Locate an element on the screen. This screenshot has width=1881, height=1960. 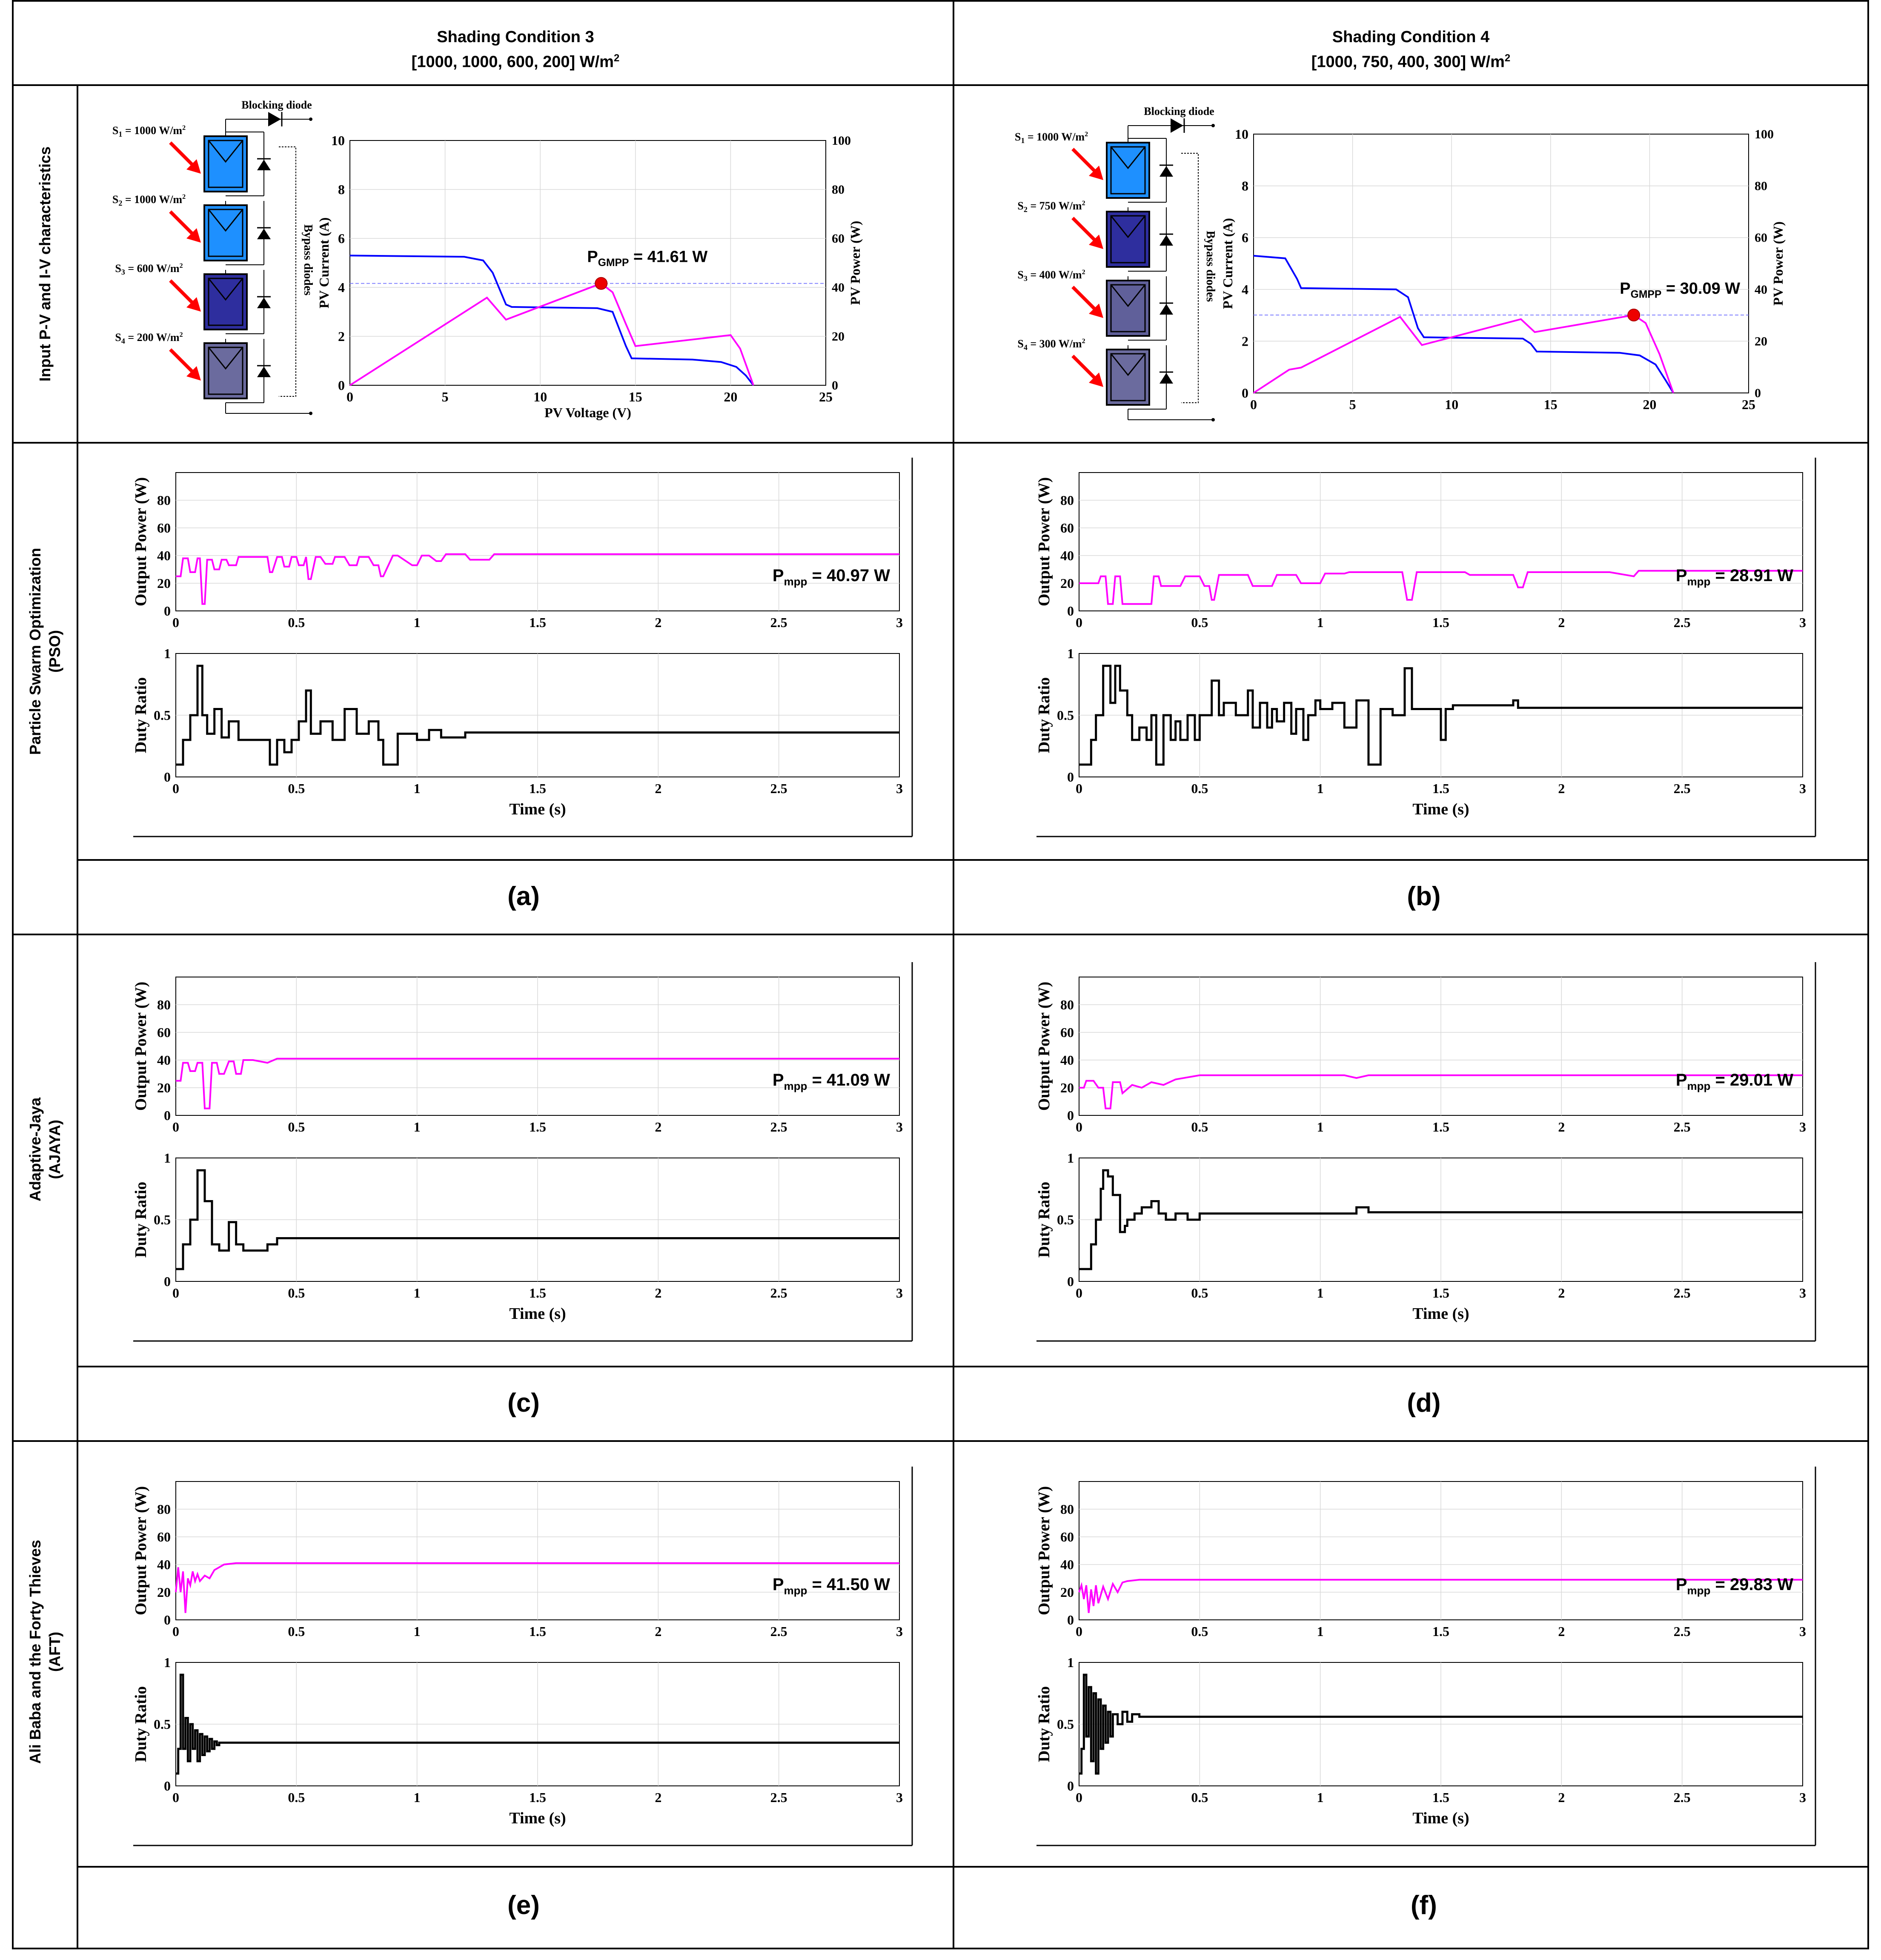
blocking-diode-icon is located at coordinates (274, 119).